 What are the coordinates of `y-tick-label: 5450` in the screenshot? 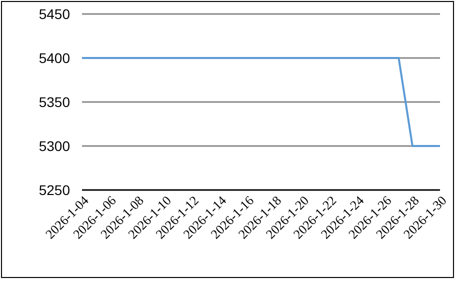 It's located at (54, 14).